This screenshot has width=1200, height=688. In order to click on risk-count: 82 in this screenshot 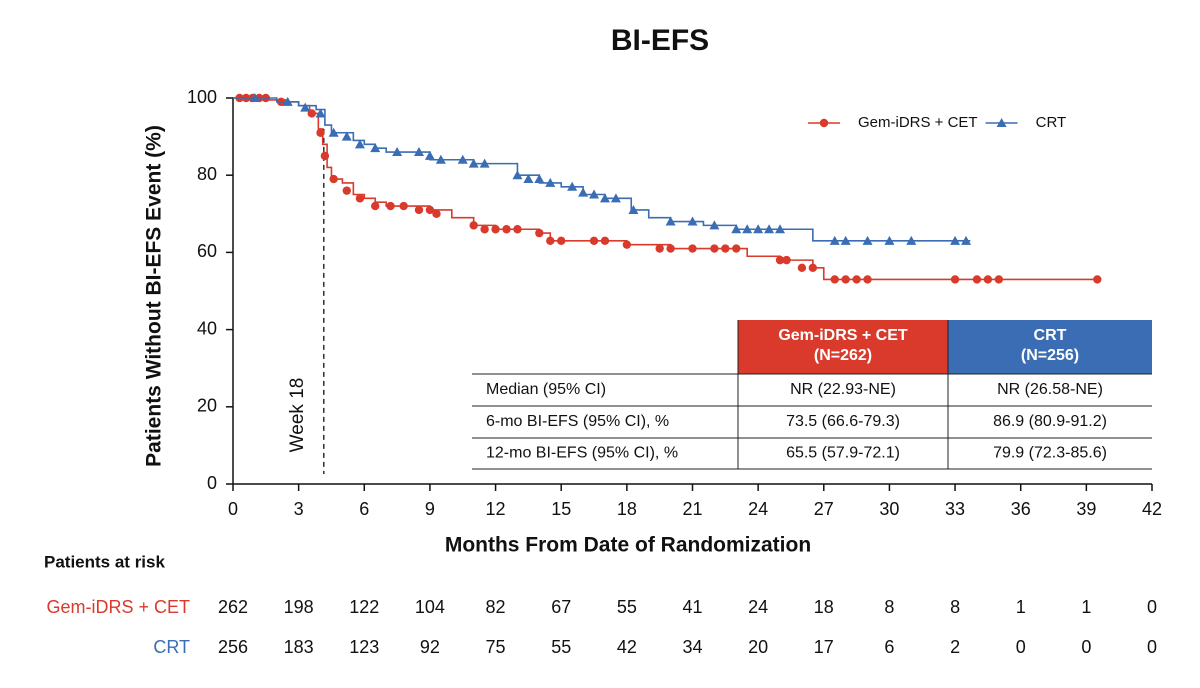, I will do `click(496, 607)`.